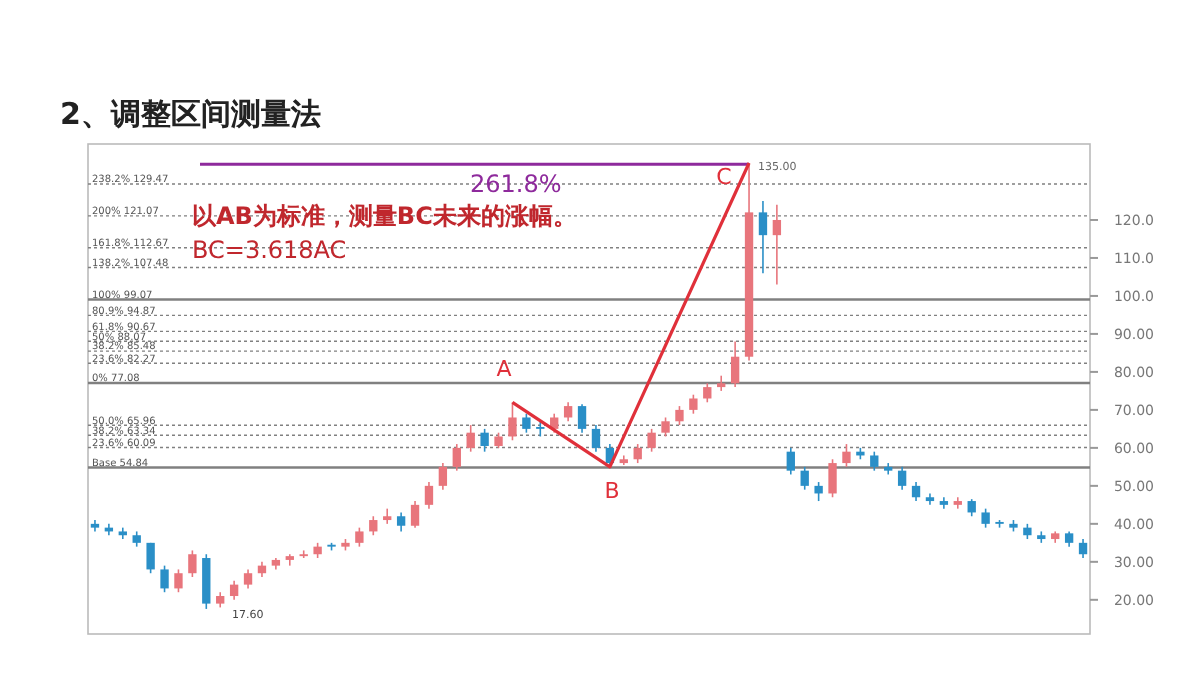 The width and height of the screenshot is (1200, 676). Describe the element at coordinates (504, 369) in the screenshot. I see `annotation: A` at that location.